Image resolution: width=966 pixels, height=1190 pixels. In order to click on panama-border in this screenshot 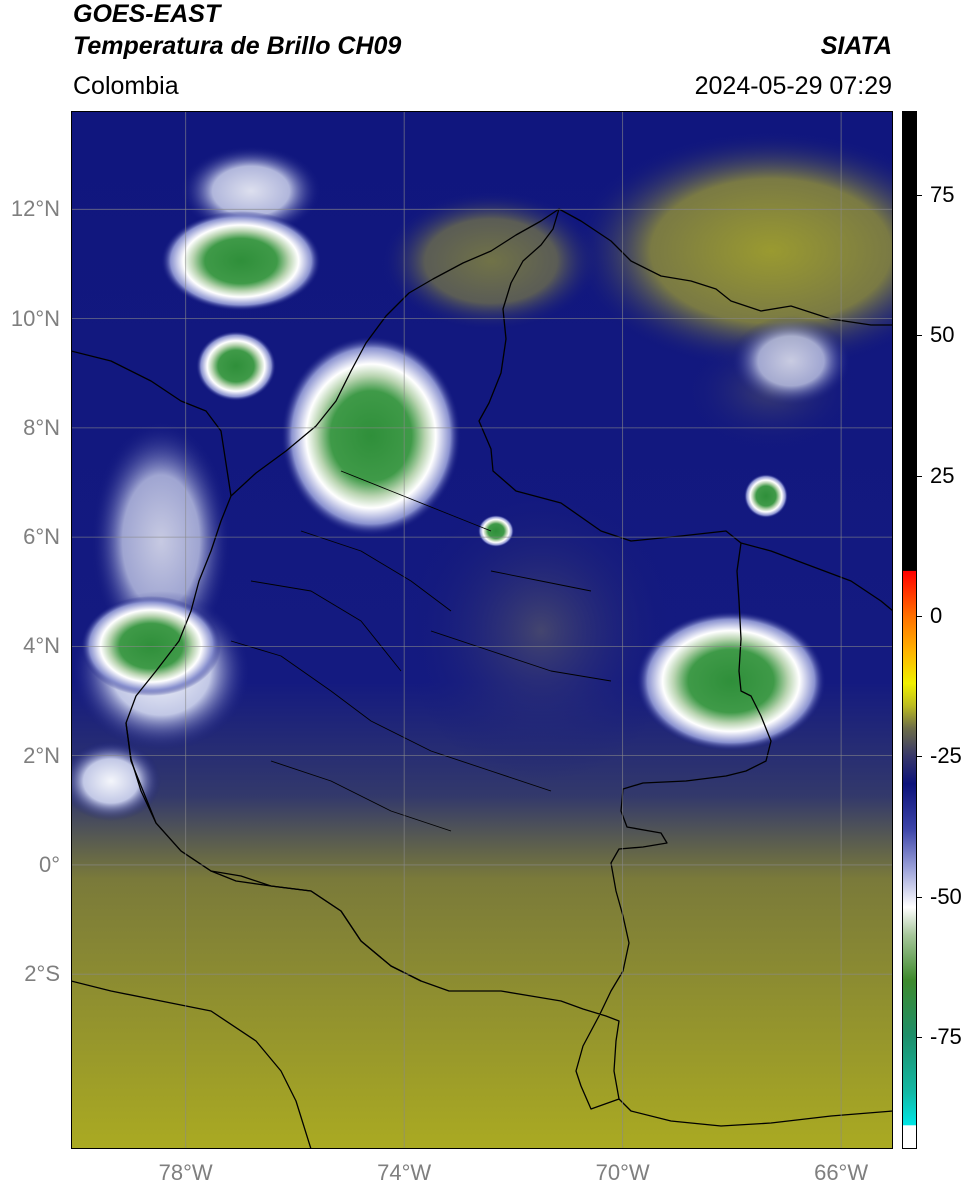, I will do `click(151, 423)`.